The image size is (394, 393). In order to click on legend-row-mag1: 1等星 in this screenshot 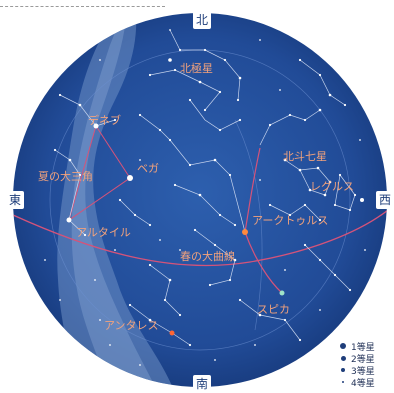, I will do `click(367, 346)`.